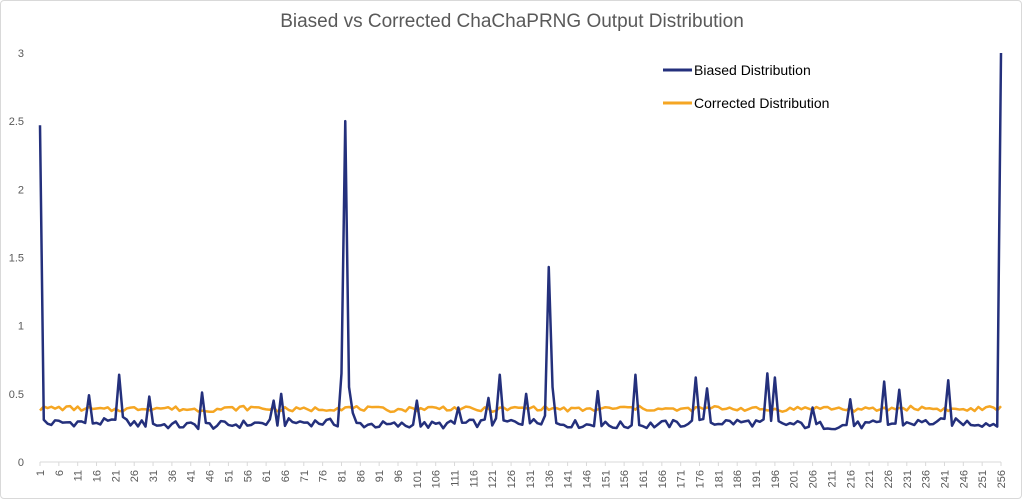  I want to click on x-tick-label: 241, so click(945, 479).